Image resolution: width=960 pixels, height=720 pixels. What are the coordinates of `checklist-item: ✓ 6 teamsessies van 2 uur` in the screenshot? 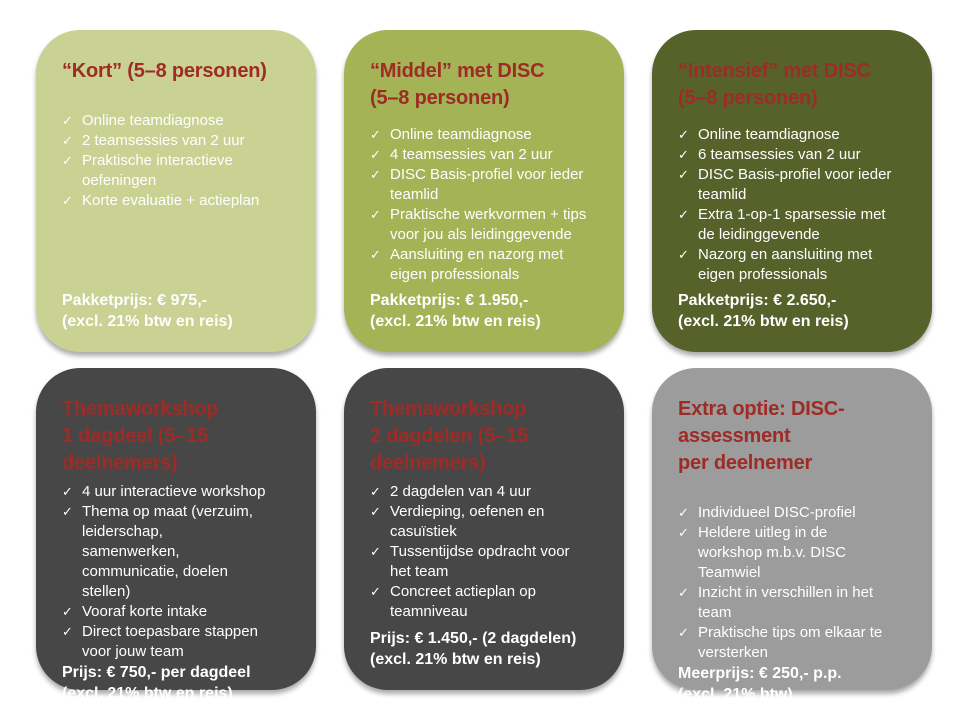 It's located at (799, 155).